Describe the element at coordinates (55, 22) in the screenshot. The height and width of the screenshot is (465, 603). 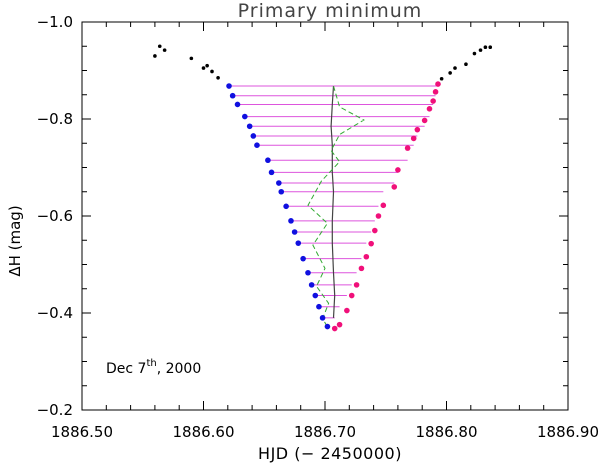
I see `y-tick-label: −1.0` at that location.